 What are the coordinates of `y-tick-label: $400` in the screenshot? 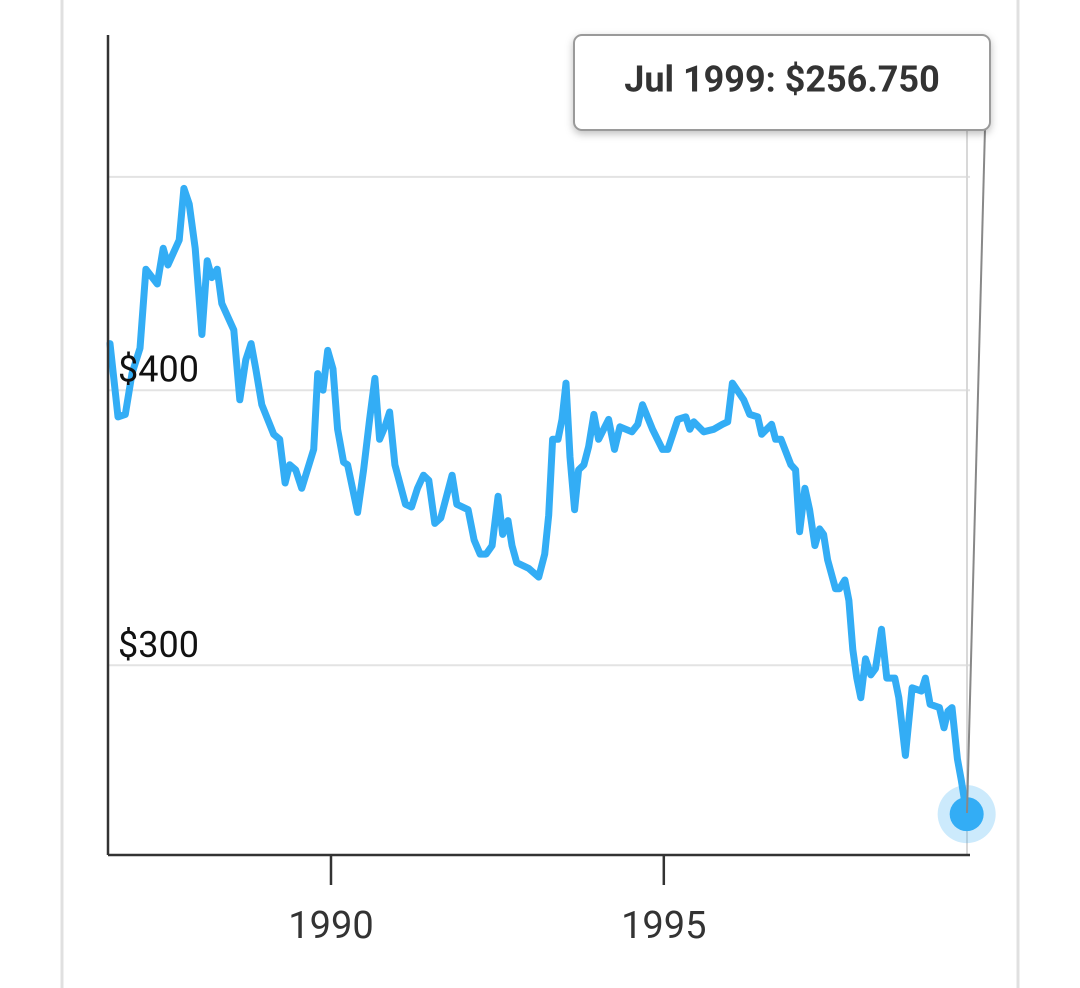 It's located at (158, 370).